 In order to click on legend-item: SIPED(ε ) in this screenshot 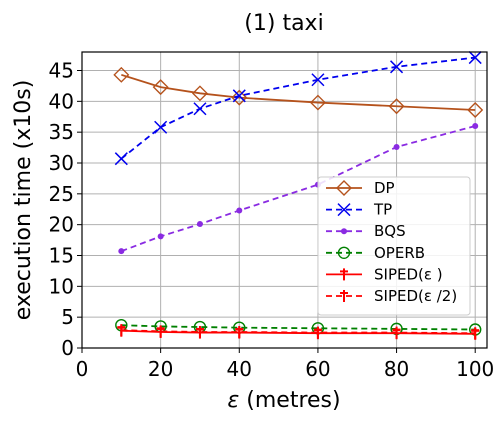, I will do `click(384, 274)`.